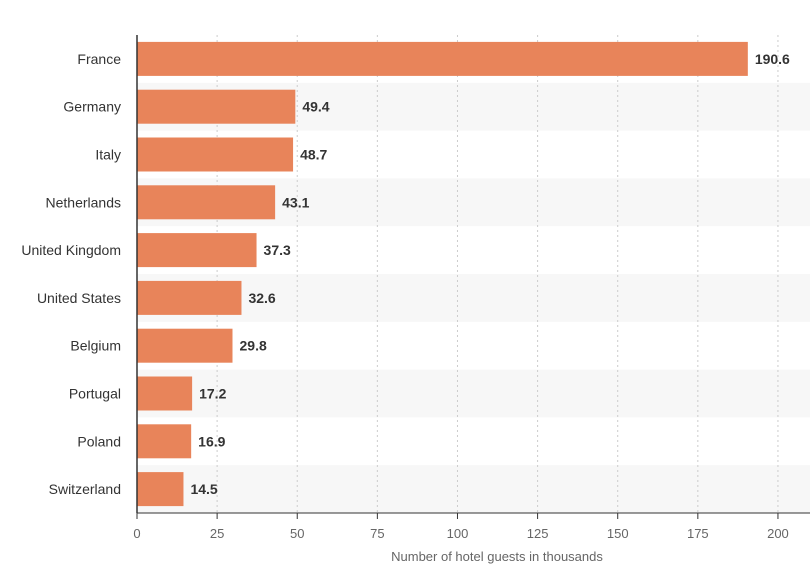 The width and height of the screenshot is (810, 580). What do you see at coordinates (538, 533) in the screenshot?
I see `x-tick-label: 125` at bounding box center [538, 533].